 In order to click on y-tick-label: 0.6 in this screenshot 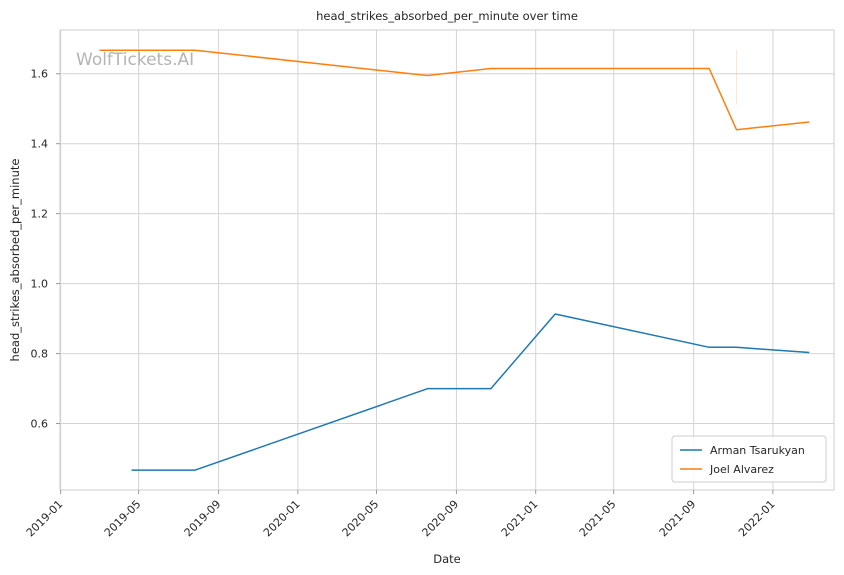, I will do `click(40, 424)`.